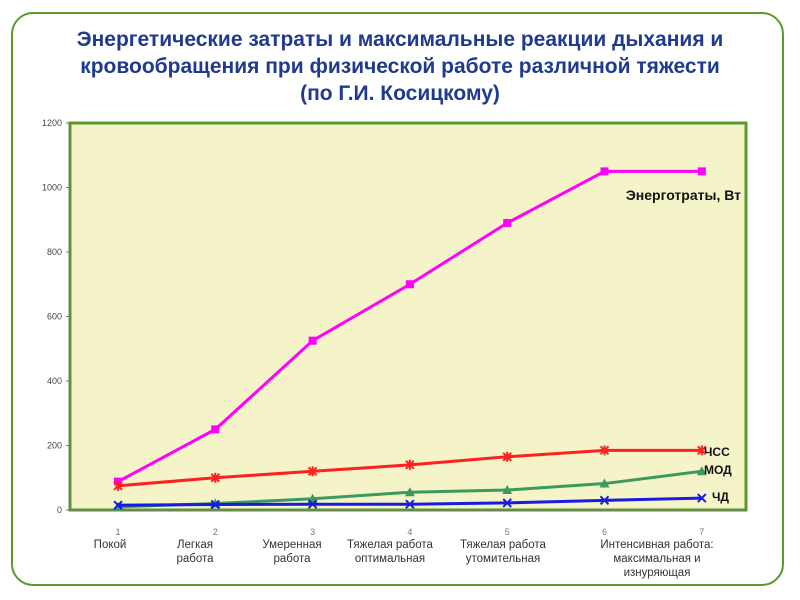  Describe the element at coordinates (292, 552) in the screenshot. I see `category-label: Умеренная работа` at that location.